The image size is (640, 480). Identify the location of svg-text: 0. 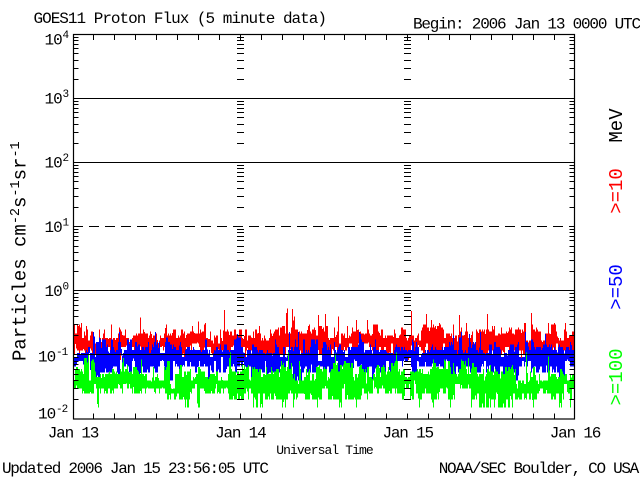
(66, 287).